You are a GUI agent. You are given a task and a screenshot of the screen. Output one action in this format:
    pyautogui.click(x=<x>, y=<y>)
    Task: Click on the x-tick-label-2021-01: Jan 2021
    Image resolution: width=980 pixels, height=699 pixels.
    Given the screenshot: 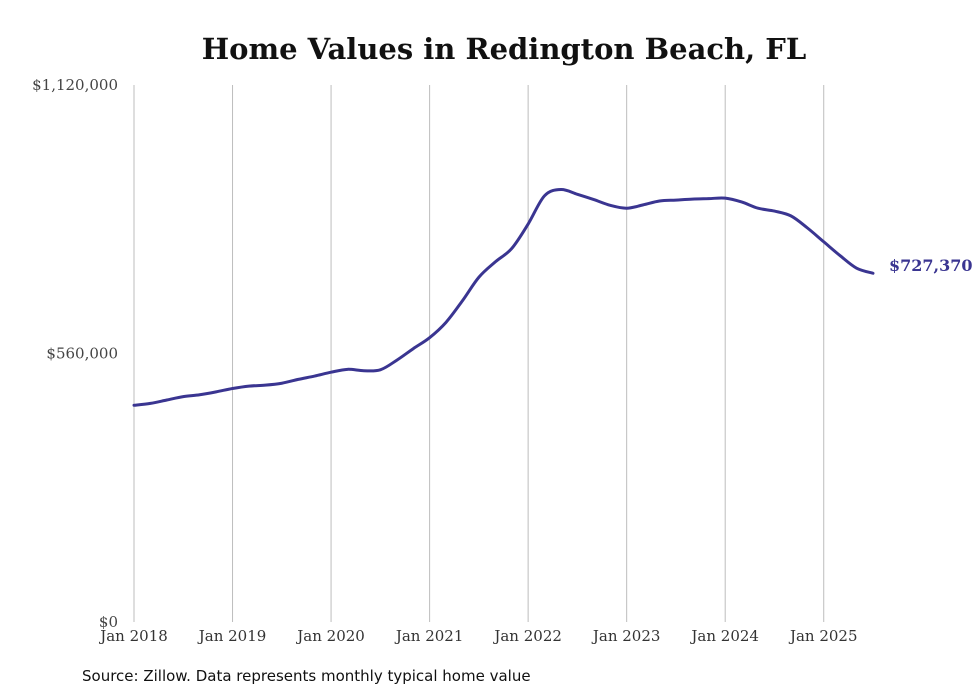 What is the action you would take?
    pyautogui.click(x=429, y=636)
    